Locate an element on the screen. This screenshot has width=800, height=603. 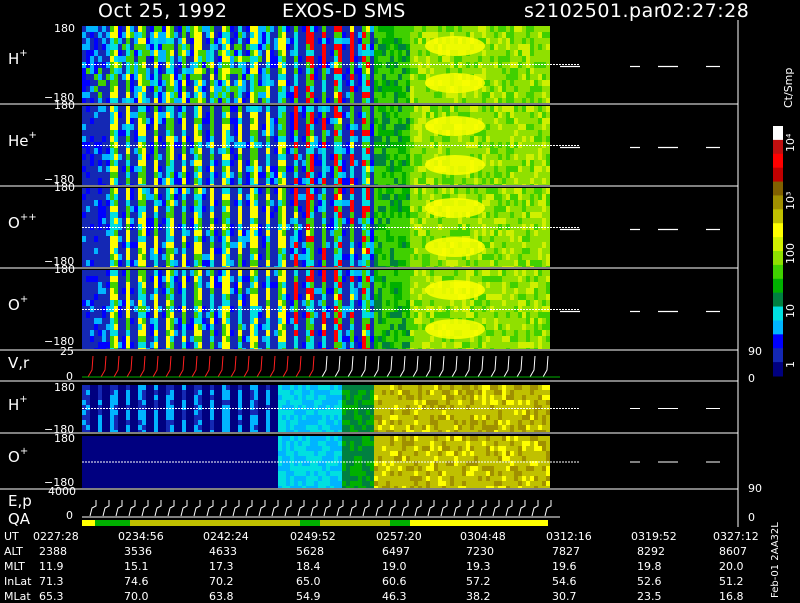
panel-label-h-plus: H+ is located at coordinates (18, 59).